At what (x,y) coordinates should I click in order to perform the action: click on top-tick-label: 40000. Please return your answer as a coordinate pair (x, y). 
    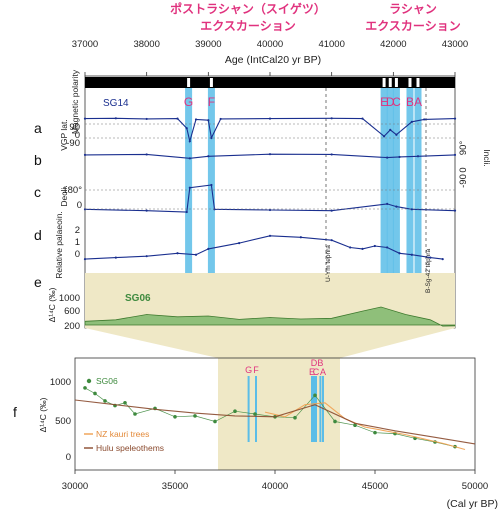
    Looking at the image, I should click on (270, 44).